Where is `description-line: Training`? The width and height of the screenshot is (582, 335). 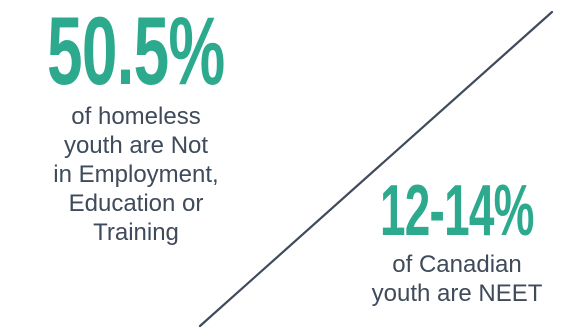
description-line: Training is located at coordinates (136, 232).